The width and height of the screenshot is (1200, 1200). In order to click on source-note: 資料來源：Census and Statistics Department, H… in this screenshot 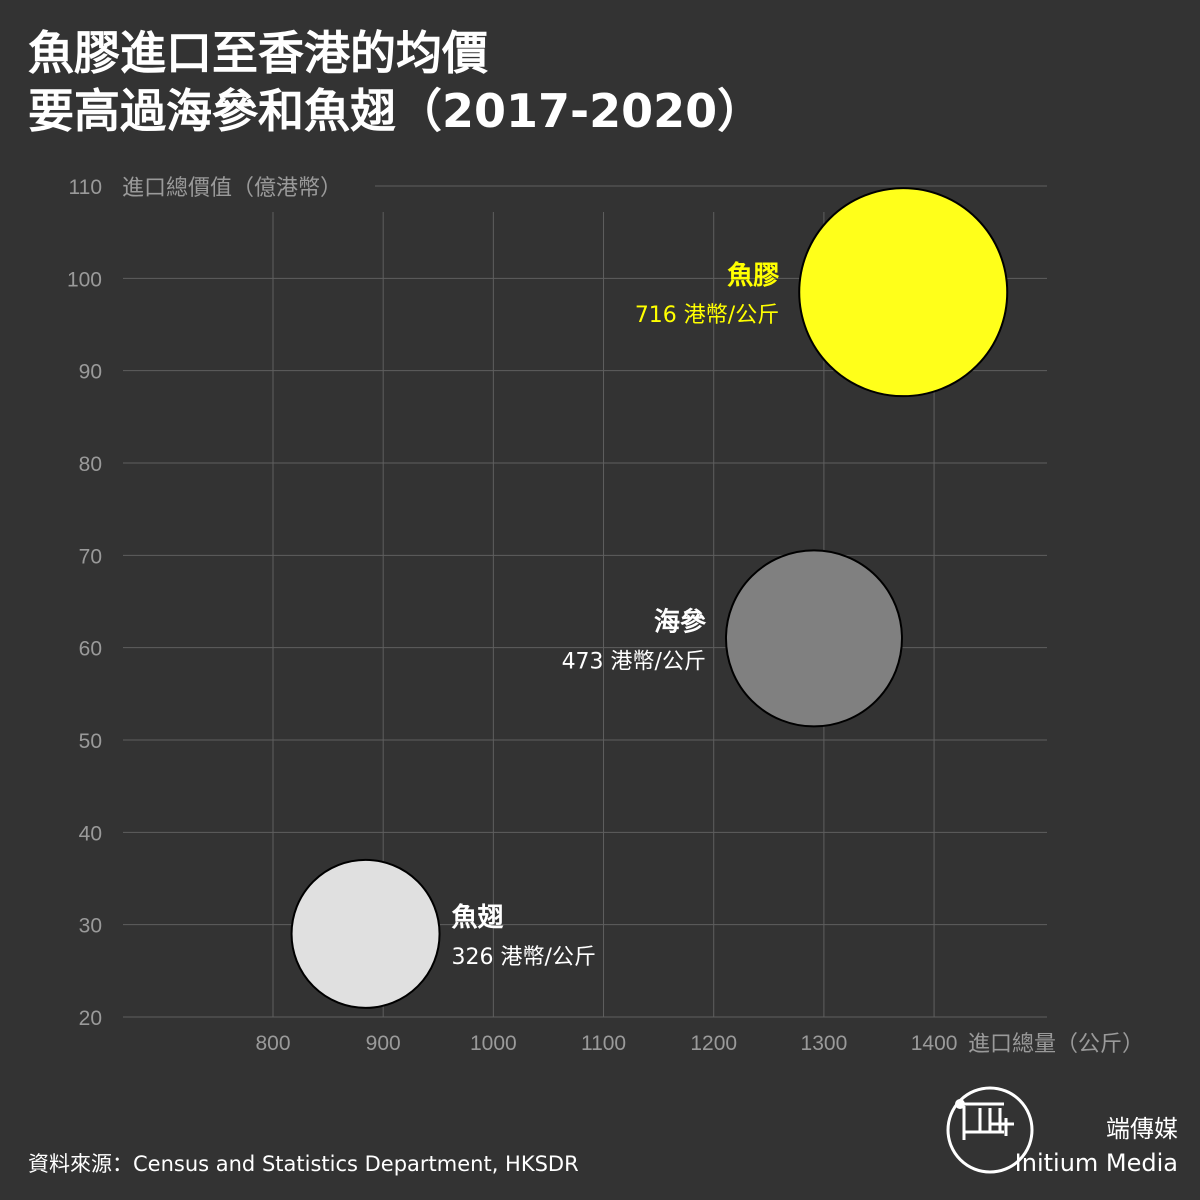, I will do `click(303, 1164)`.